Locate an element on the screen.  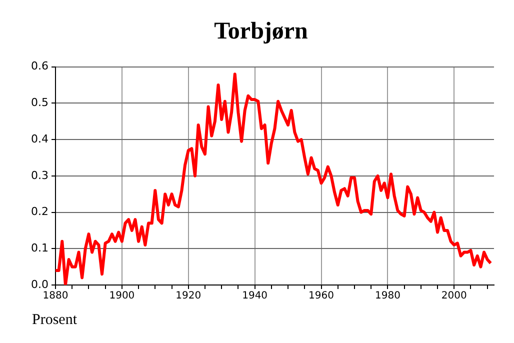
y-axis-title: Prosent is located at coordinates (55, 320).